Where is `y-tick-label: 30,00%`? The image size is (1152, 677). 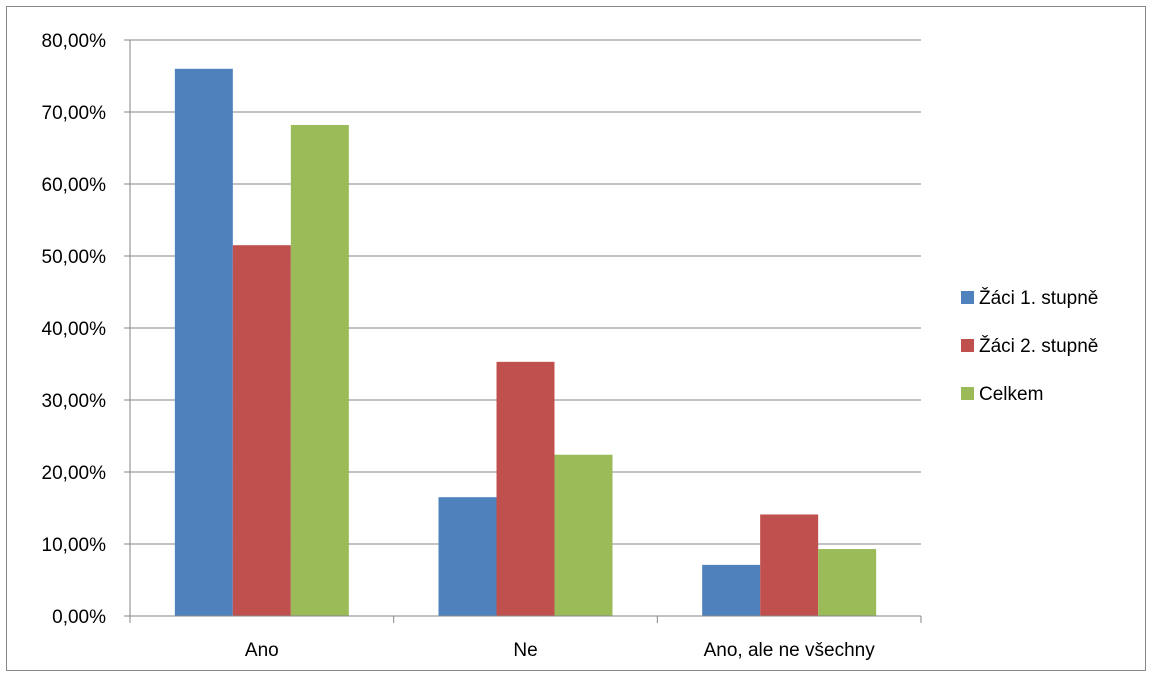
y-tick-label: 30,00% is located at coordinates (74, 401).